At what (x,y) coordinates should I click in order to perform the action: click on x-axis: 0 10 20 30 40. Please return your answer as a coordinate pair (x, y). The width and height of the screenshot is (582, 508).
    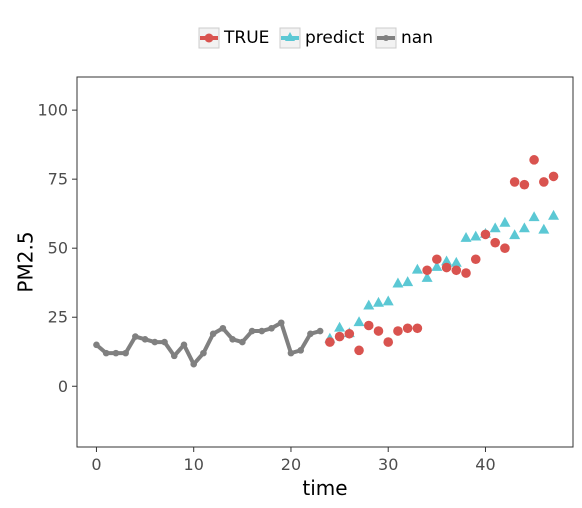
    Looking at the image, I should click on (293, 460).